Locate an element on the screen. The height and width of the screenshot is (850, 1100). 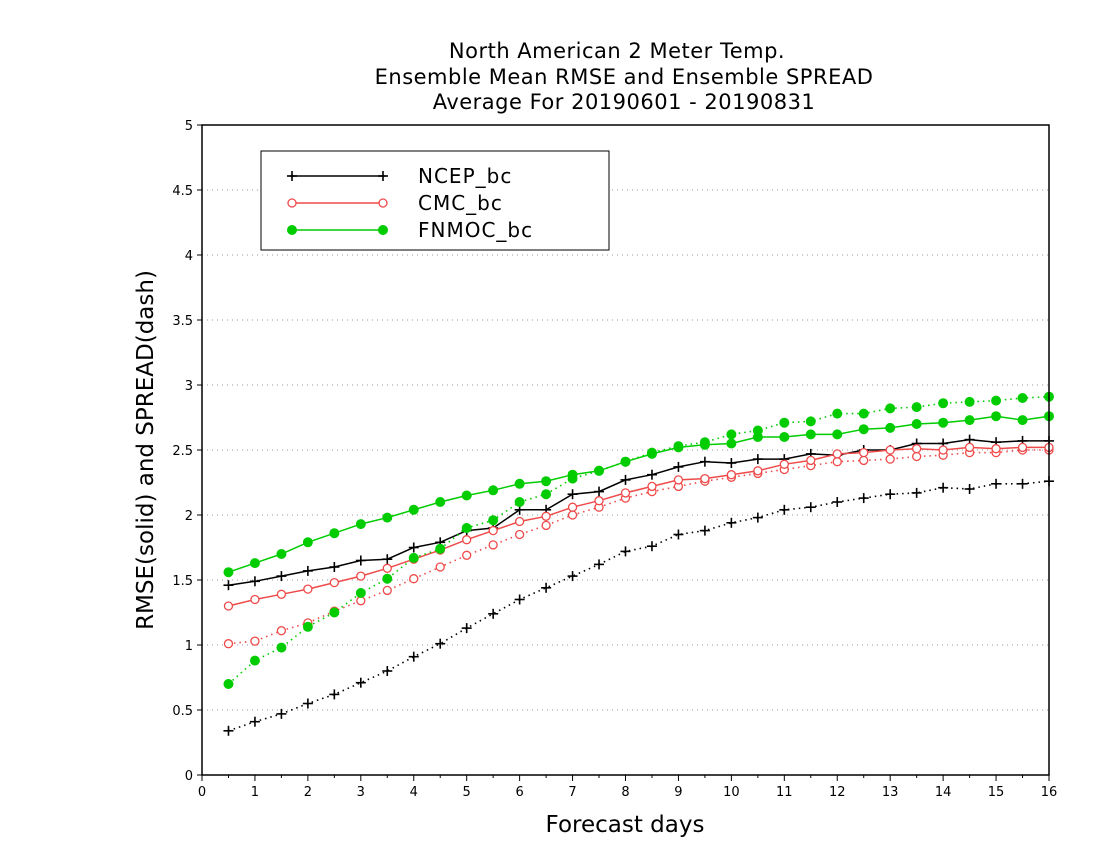
x-tick-label: 14 is located at coordinates (943, 792).